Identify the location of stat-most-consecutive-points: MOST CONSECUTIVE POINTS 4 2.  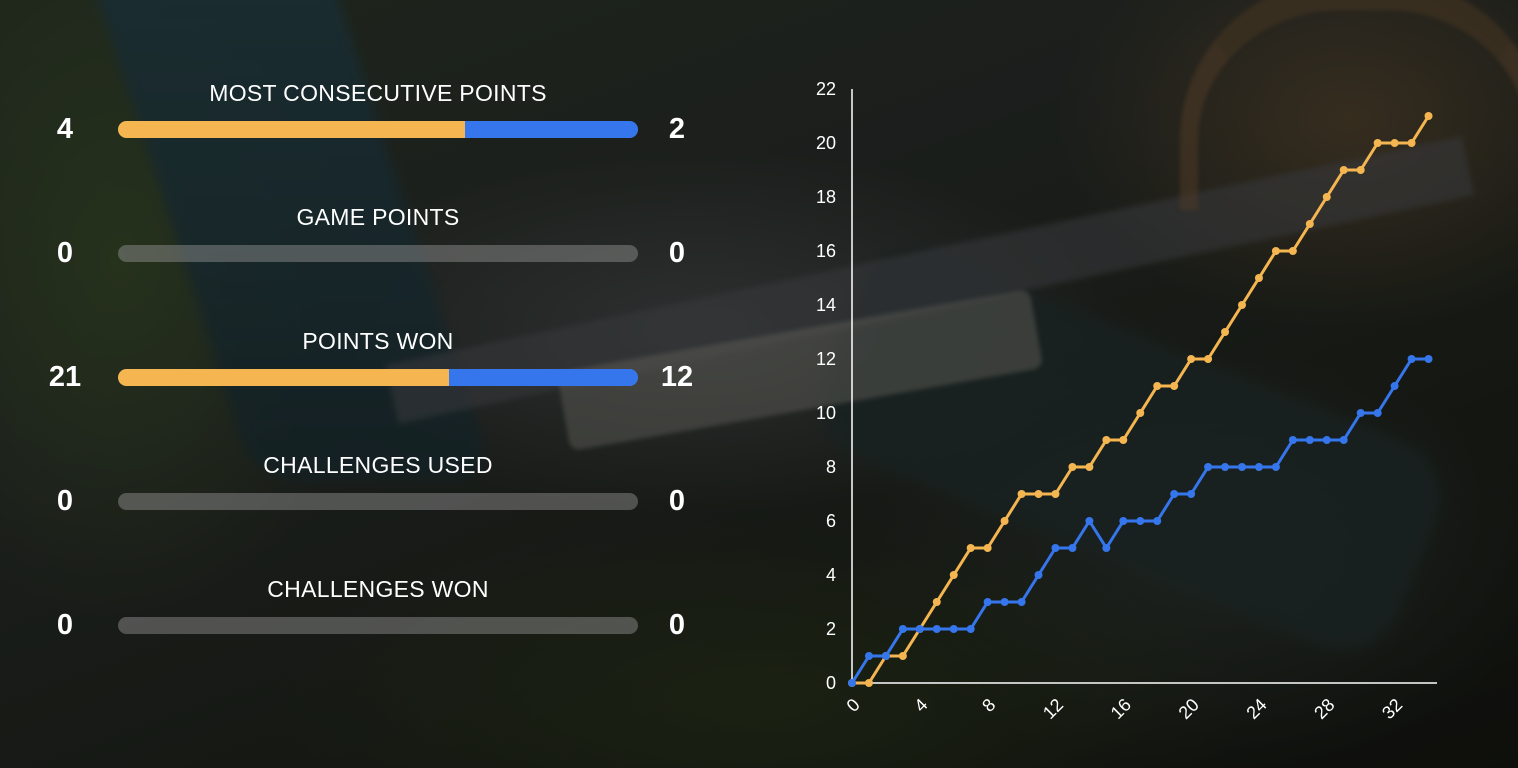
(380, 135).